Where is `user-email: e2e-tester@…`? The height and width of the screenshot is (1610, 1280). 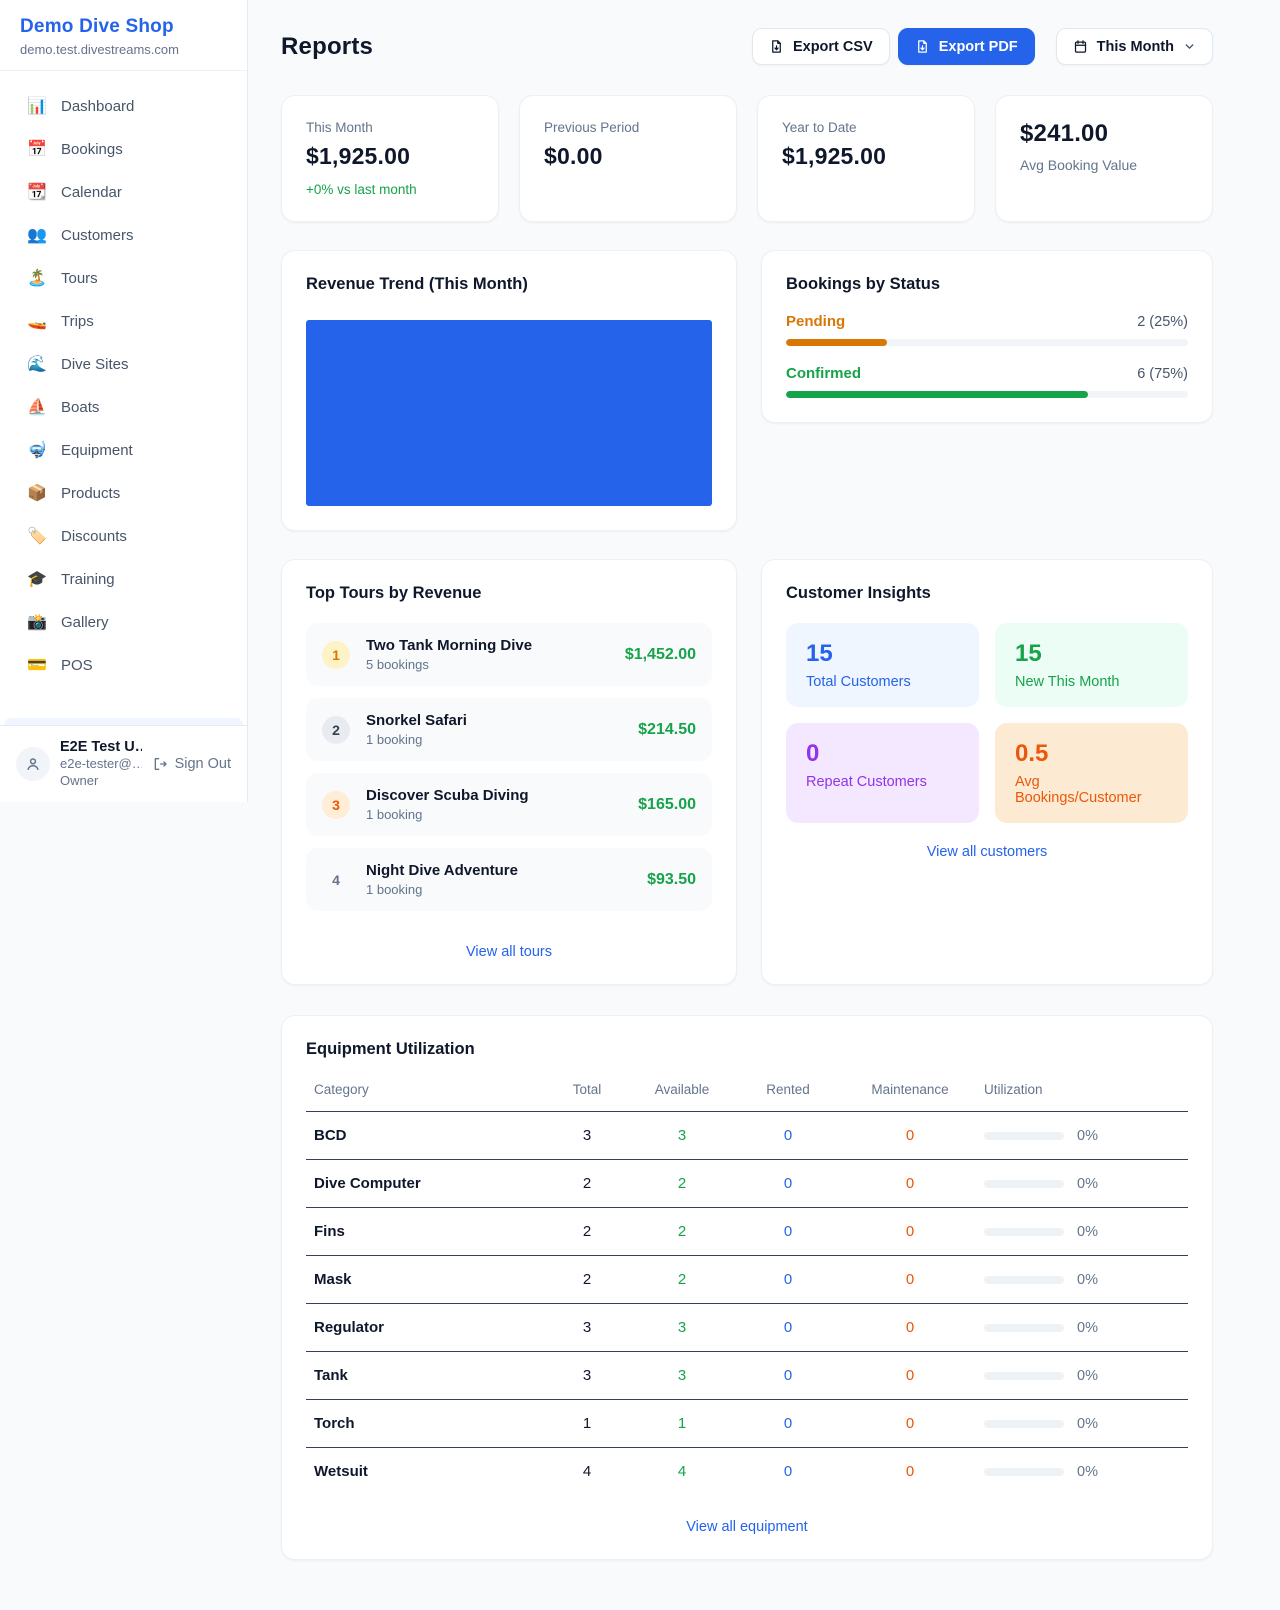
user-email: e2e-tester@… is located at coordinates (101, 763).